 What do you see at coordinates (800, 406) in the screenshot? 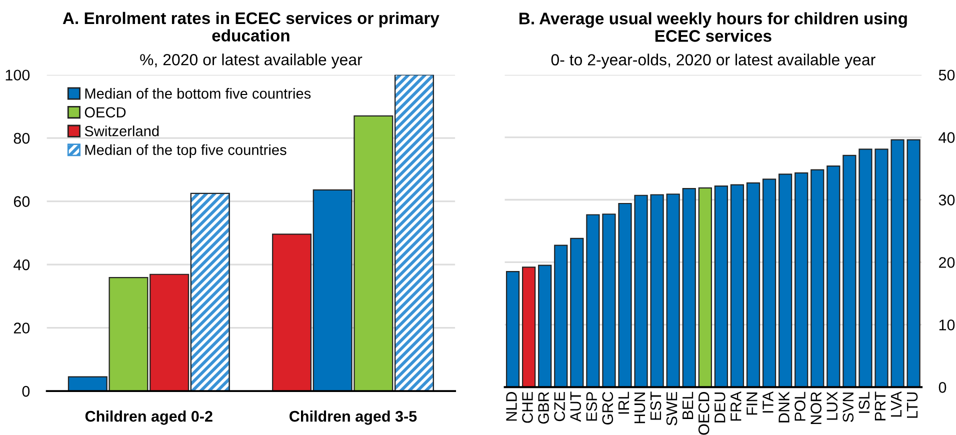
I see `x-tick-label: POL` at bounding box center [800, 406].